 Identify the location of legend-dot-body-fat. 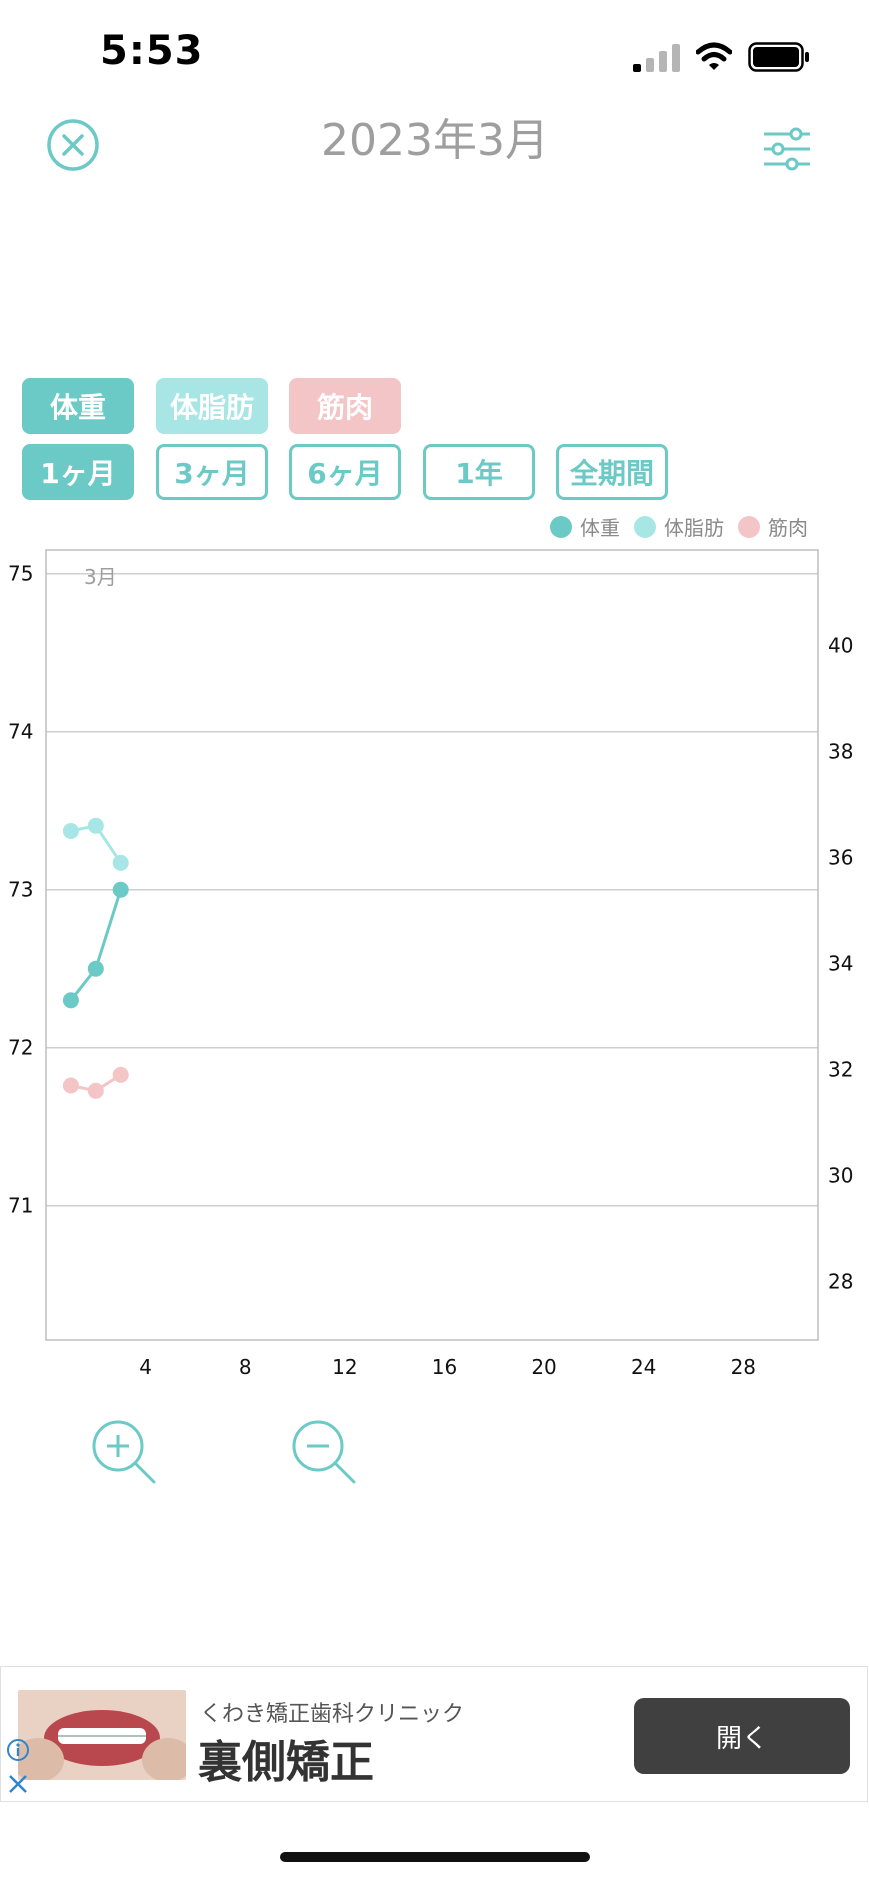
(645, 526).